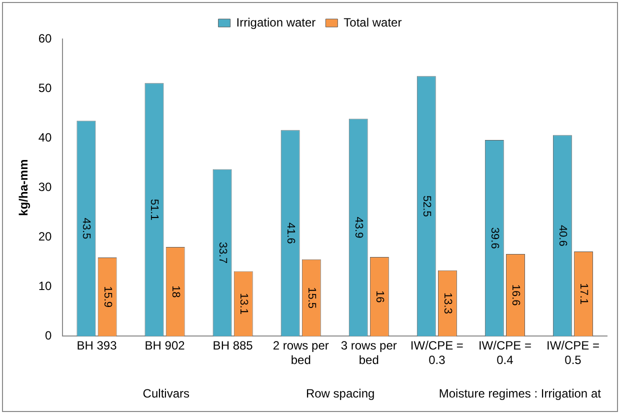  What do you see at coordinates (437, 353) in the screenshot?
I see `x-tick-label: IW/CPE = 0.3` at bounding box center [437, 353].